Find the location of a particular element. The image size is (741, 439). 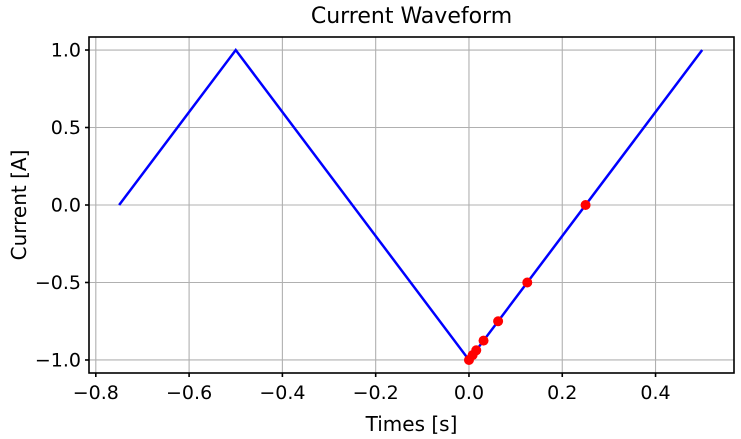

x-axis-label: Times [s] is located at coordinates (411, 424).